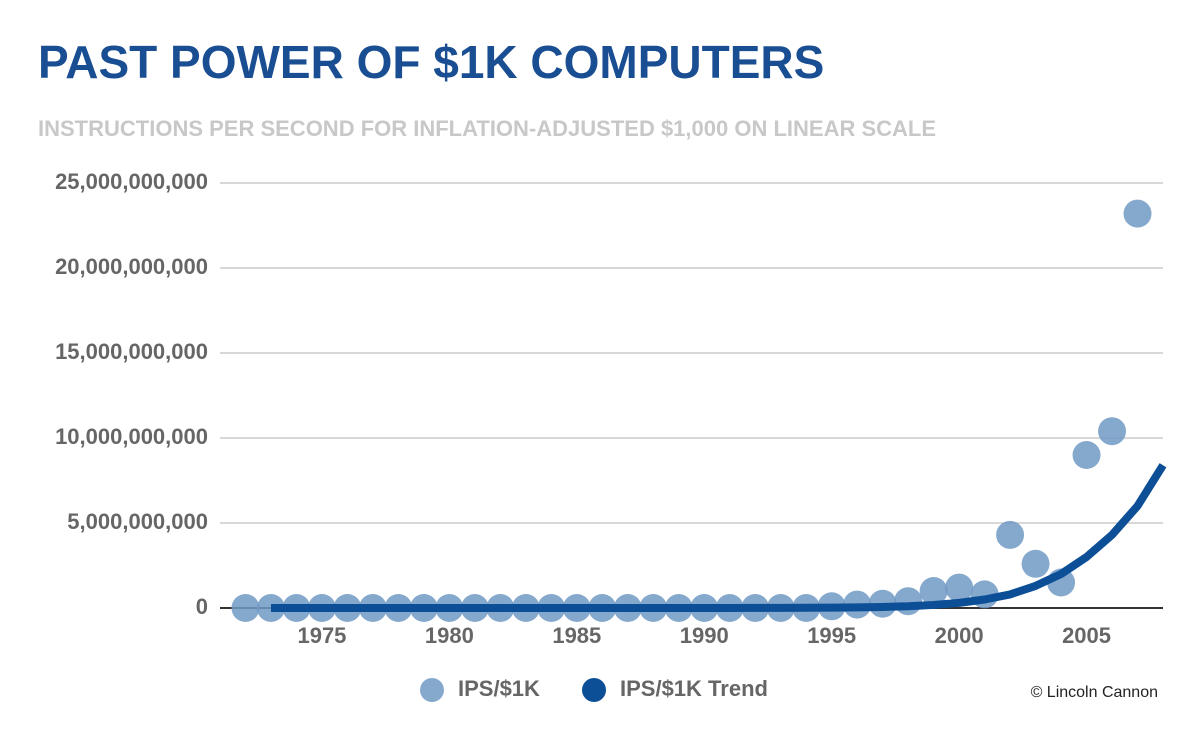 The image size is (1200, 742). What do you see at coordinates (704, 635) in the screenshot?
I see `x-tick-label: 1990` at bounding box center [704, 635].